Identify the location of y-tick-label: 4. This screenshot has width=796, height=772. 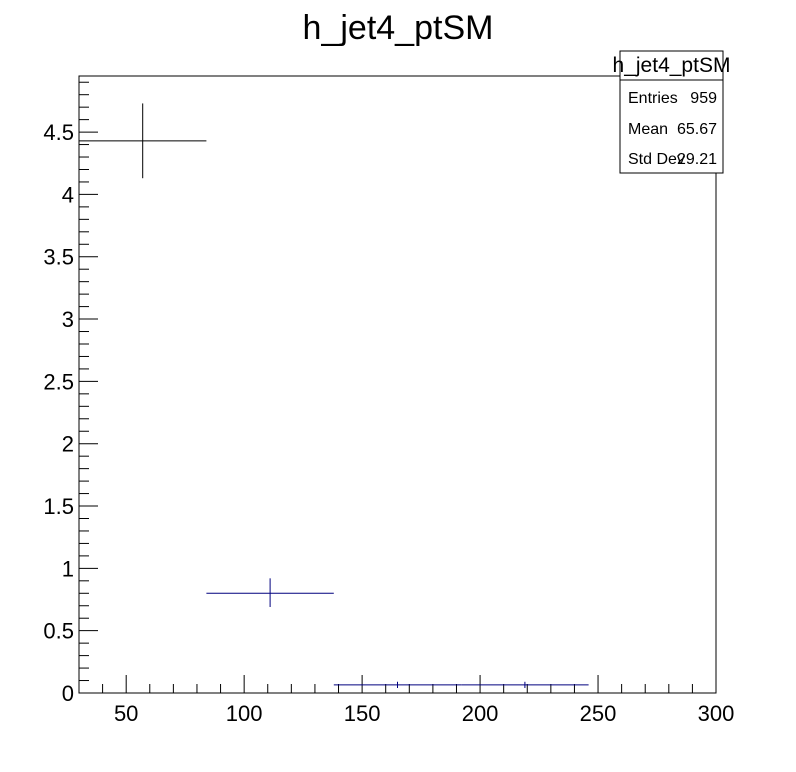
(68, 194).